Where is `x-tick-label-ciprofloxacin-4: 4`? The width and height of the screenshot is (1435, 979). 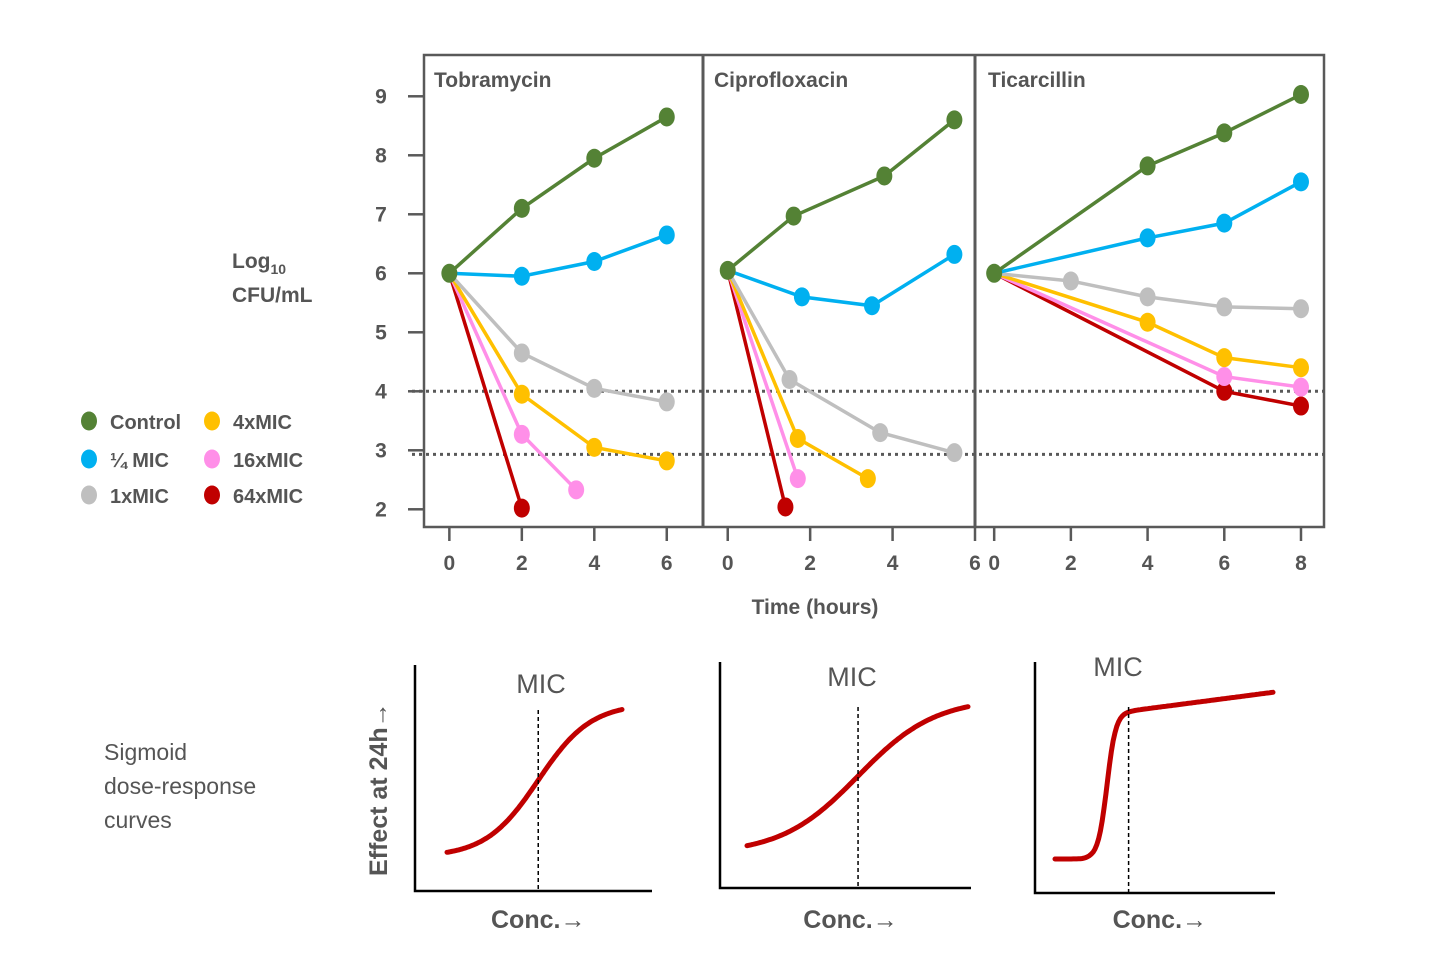
x-tick-label-ciprofloxacin-4: 4 is located at coordinates (893, 563).